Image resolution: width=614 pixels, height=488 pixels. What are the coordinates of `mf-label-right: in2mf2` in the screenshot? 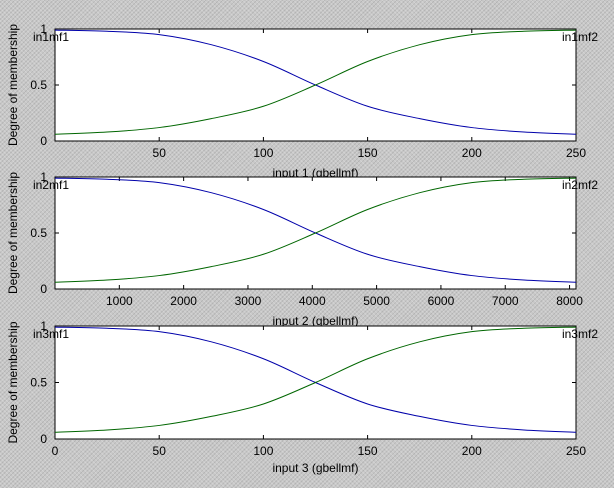 It's located at (580, 185).